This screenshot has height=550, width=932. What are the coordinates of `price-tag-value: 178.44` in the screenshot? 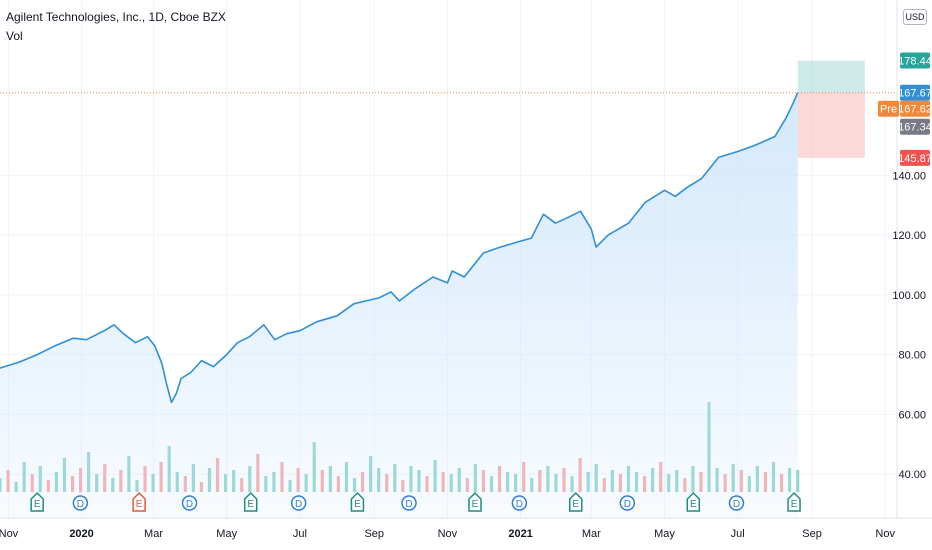 It's located at (915, 62).